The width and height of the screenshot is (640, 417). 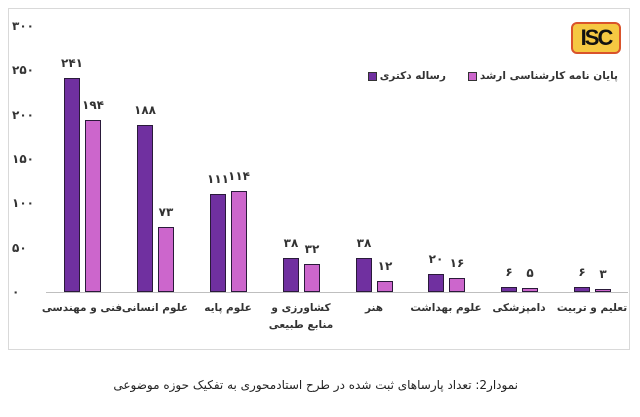 I want to click on y-tick-label: ۲۰۰, so click(x=23, y=114).